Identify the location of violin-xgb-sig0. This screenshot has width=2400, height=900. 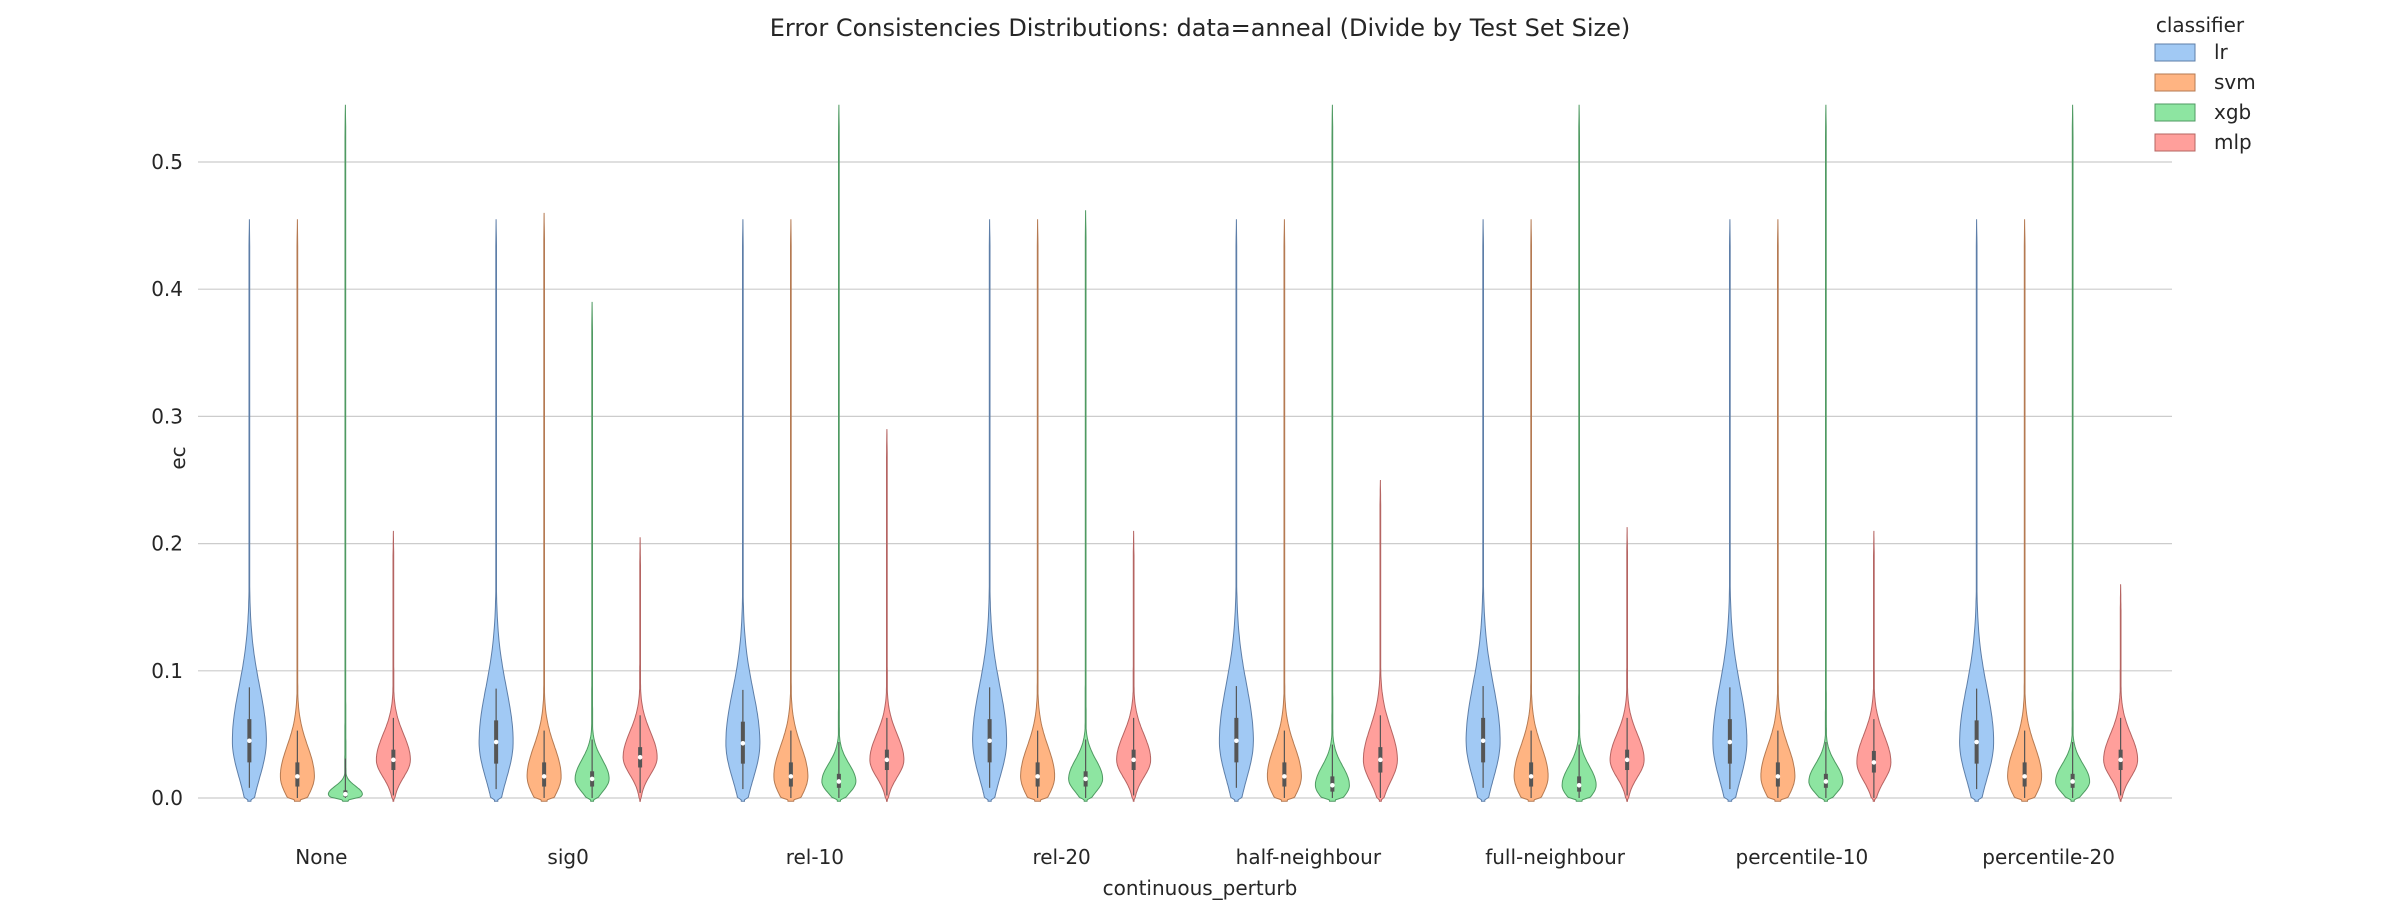
(592, 551).